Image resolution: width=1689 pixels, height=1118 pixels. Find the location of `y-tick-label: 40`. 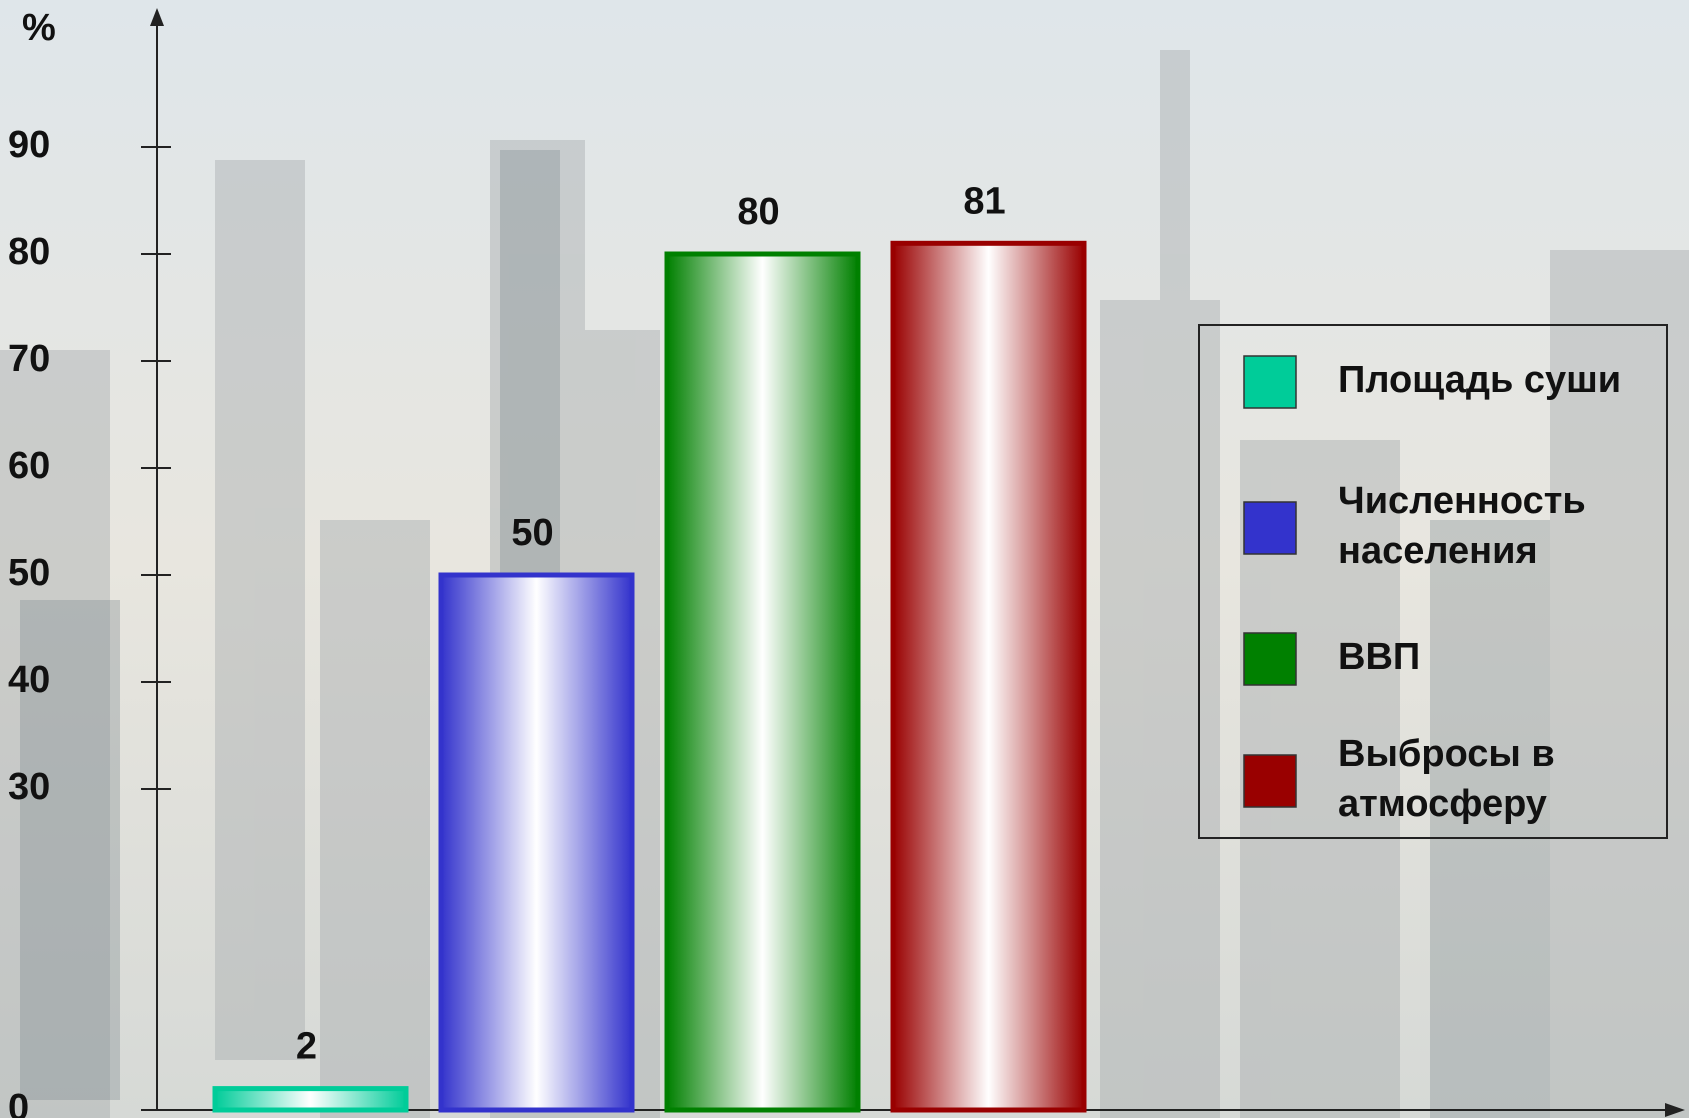

y-tick-label: 40 is located at coordinates (29, 680).